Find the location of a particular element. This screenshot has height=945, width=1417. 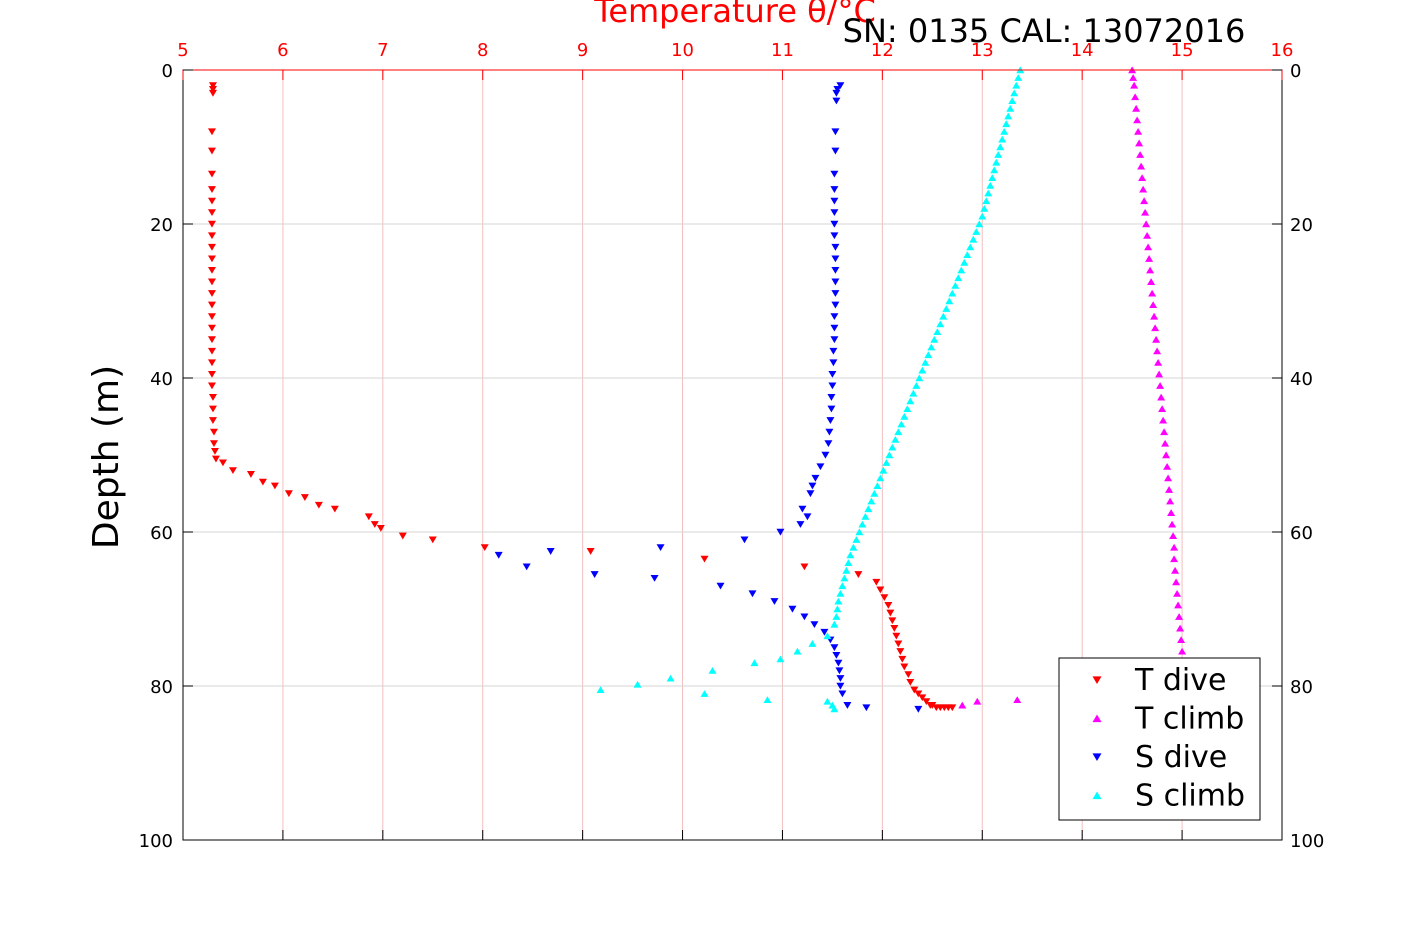

x-tick-label: 14 is located at coordinates (1082, 50).